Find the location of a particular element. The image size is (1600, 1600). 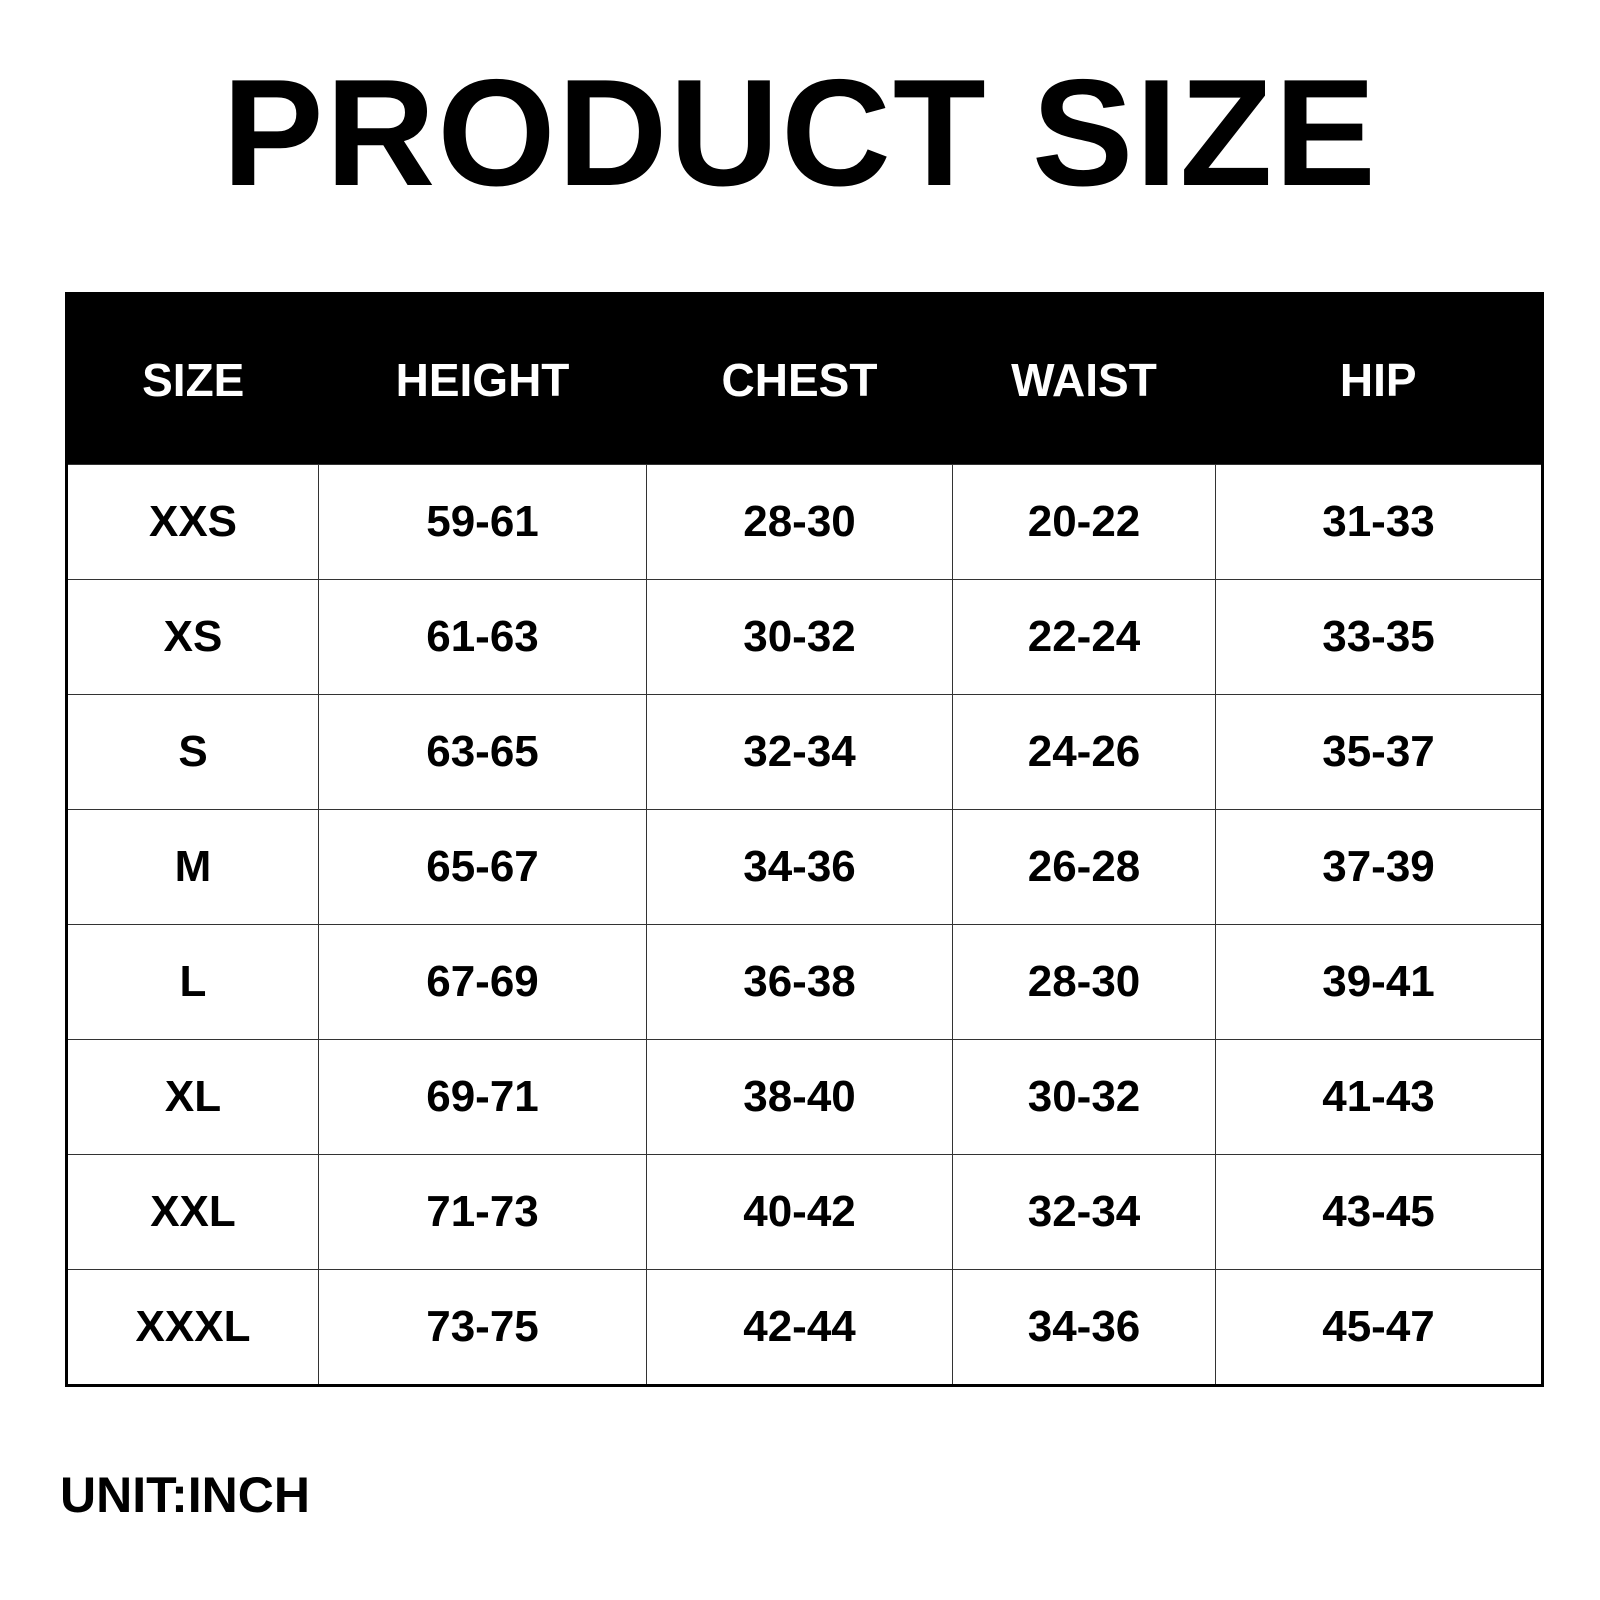

cell-hip: 43-45 is located at coordinates (1379, 1212).